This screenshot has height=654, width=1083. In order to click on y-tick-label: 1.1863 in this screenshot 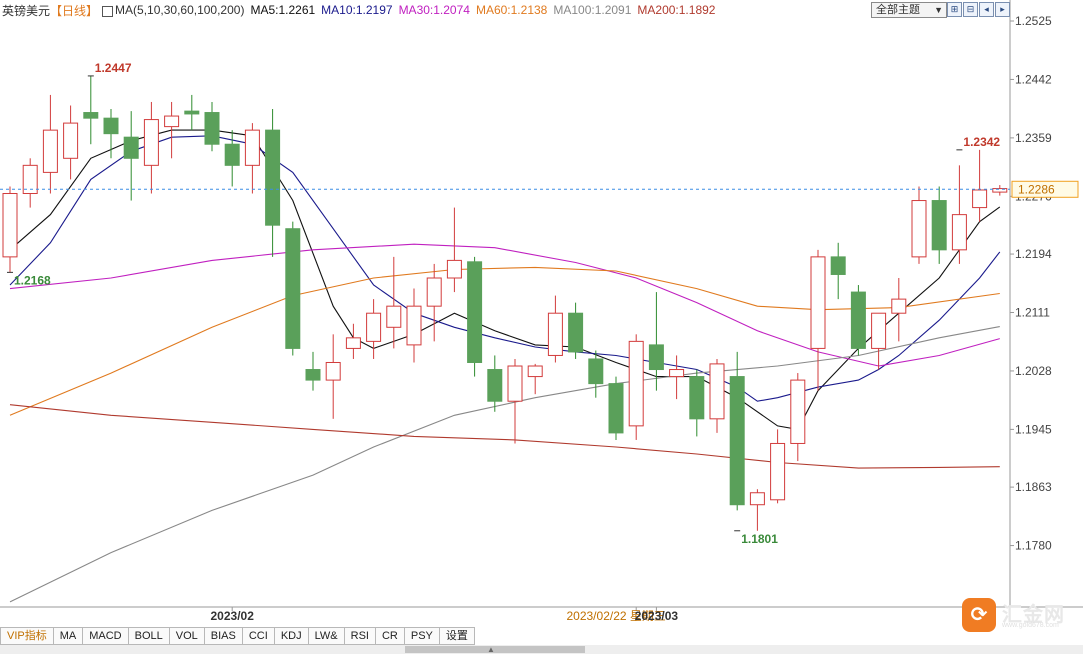, I will do `click(1033, 487)`.